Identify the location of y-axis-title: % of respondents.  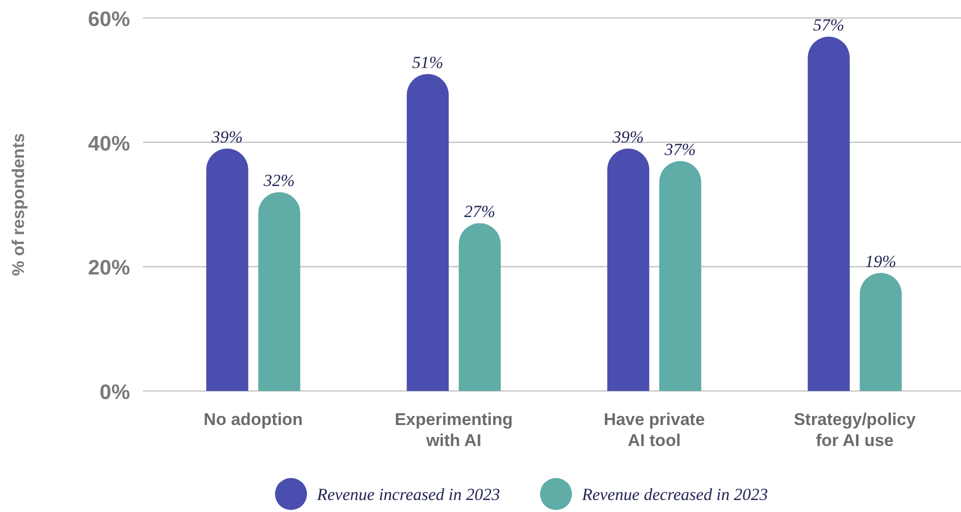
(18, 204).